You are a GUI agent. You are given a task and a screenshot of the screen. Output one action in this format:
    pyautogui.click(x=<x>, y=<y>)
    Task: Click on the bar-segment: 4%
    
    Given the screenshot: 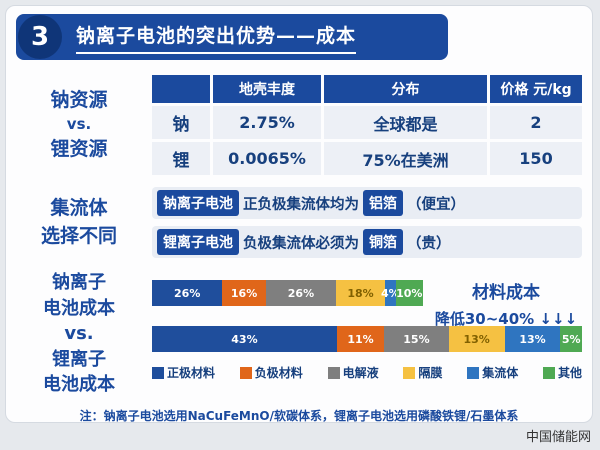 What is the action you would take?
    pyautogui.click(x=390, y=293)
    